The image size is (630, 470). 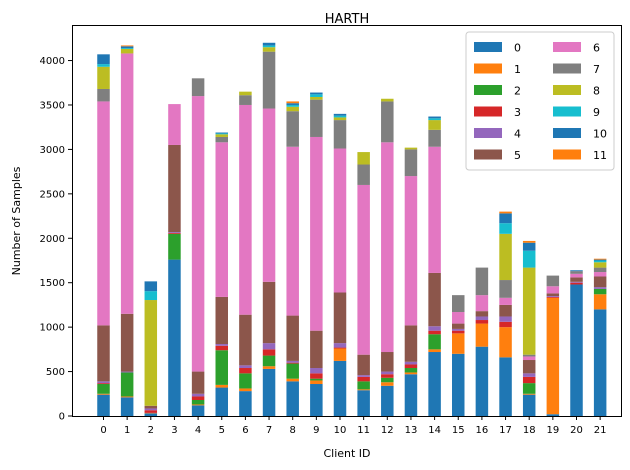 I want to click on x-tick-label: 10, so click(x=340, y=430).